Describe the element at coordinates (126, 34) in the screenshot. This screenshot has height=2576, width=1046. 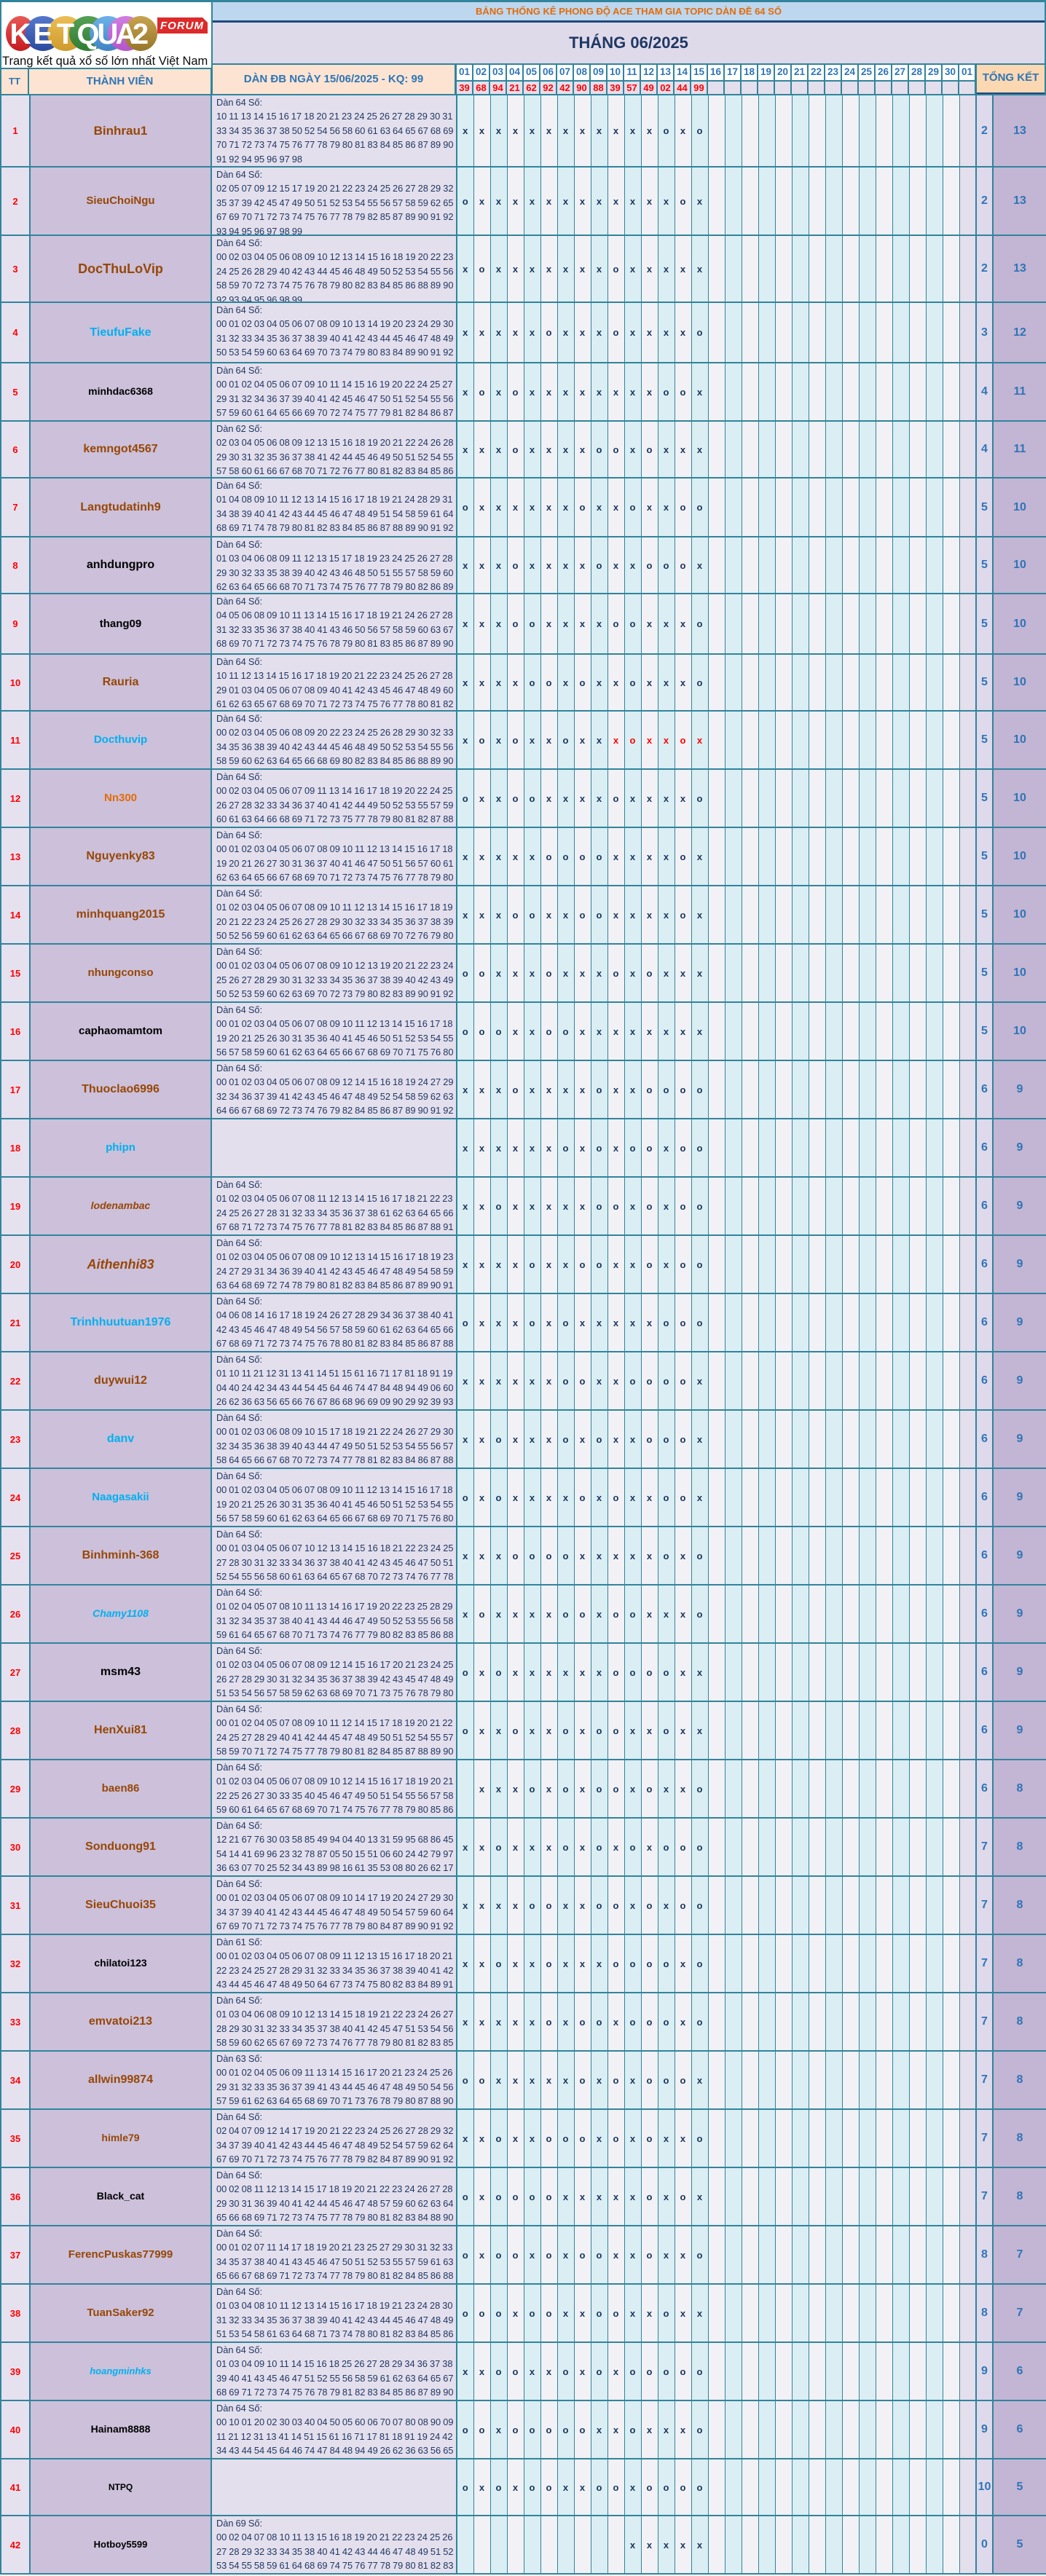
I see `svg-text: A` at that location.